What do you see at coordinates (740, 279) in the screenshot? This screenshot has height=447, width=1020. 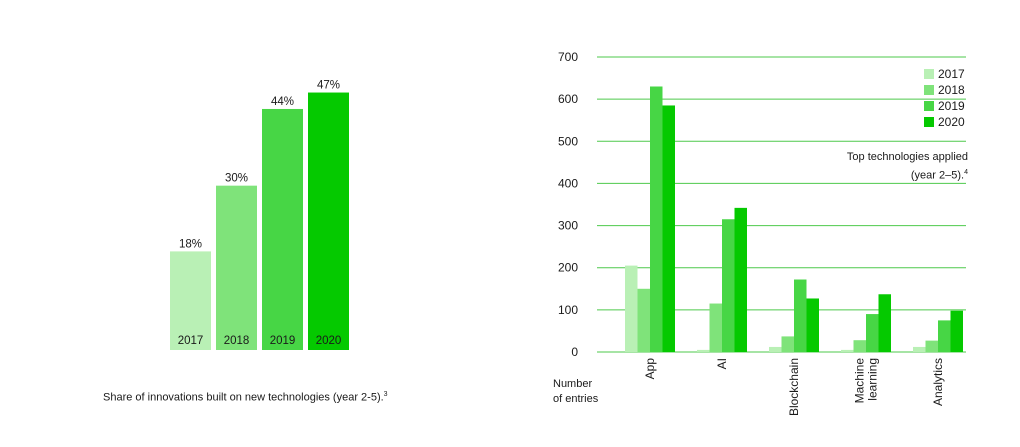 I see `right-bar-ai-2020` at bounding box center [740, 279].